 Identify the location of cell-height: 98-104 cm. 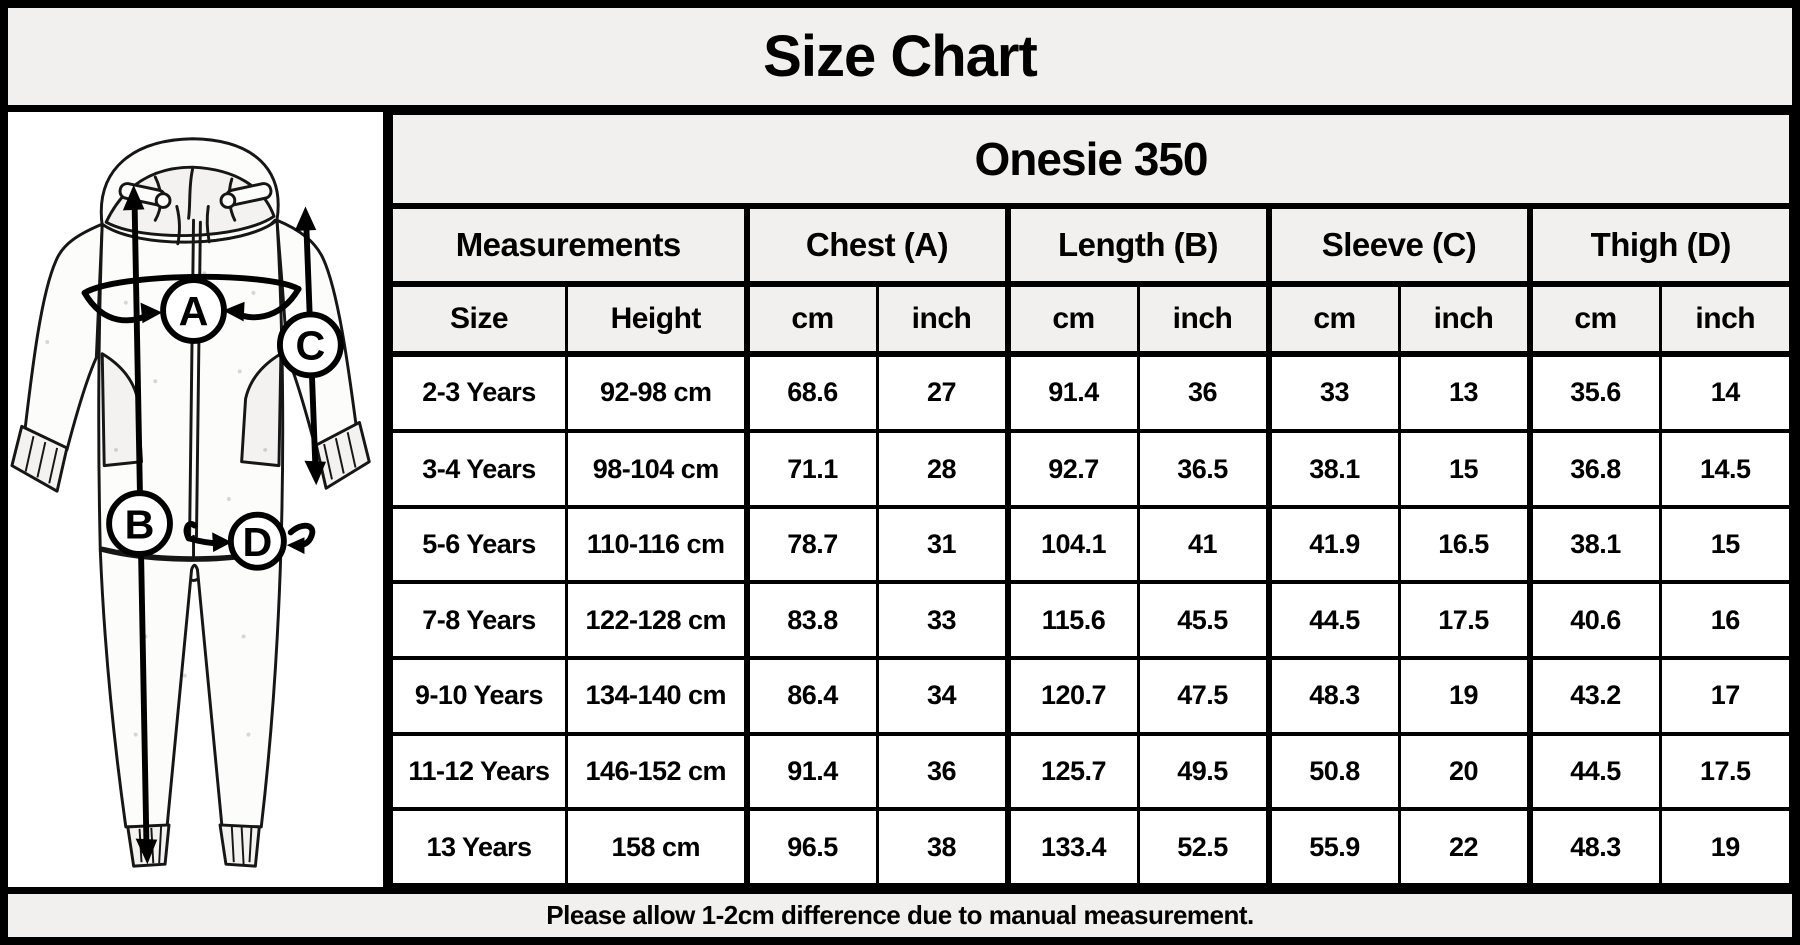
(656, 469).